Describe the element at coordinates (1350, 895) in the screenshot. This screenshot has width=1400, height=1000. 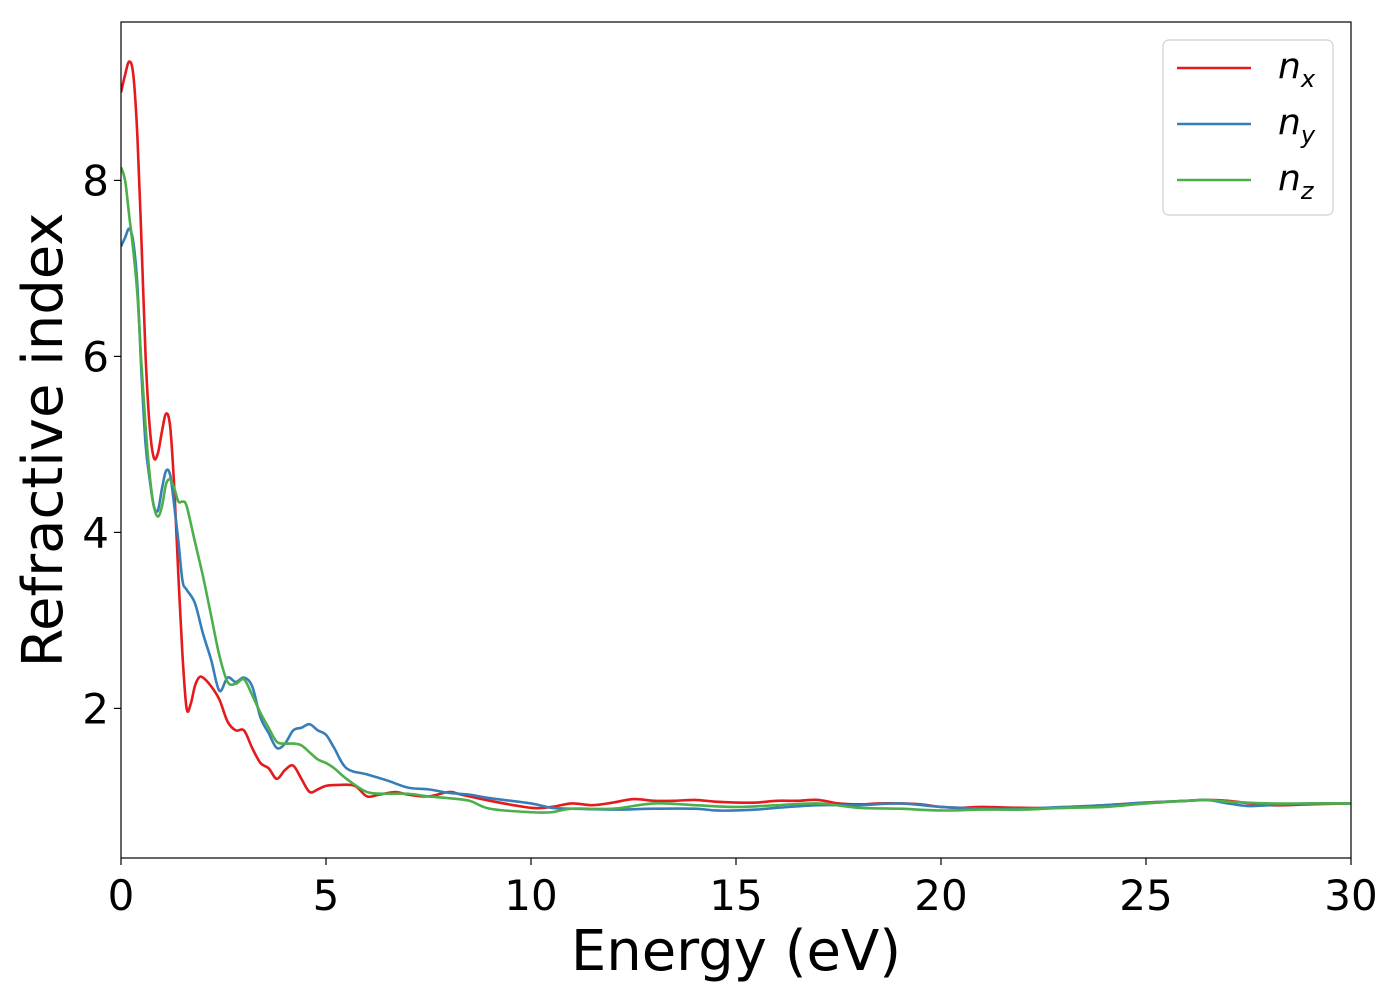
I see `x-tick-label: 30` at that location.